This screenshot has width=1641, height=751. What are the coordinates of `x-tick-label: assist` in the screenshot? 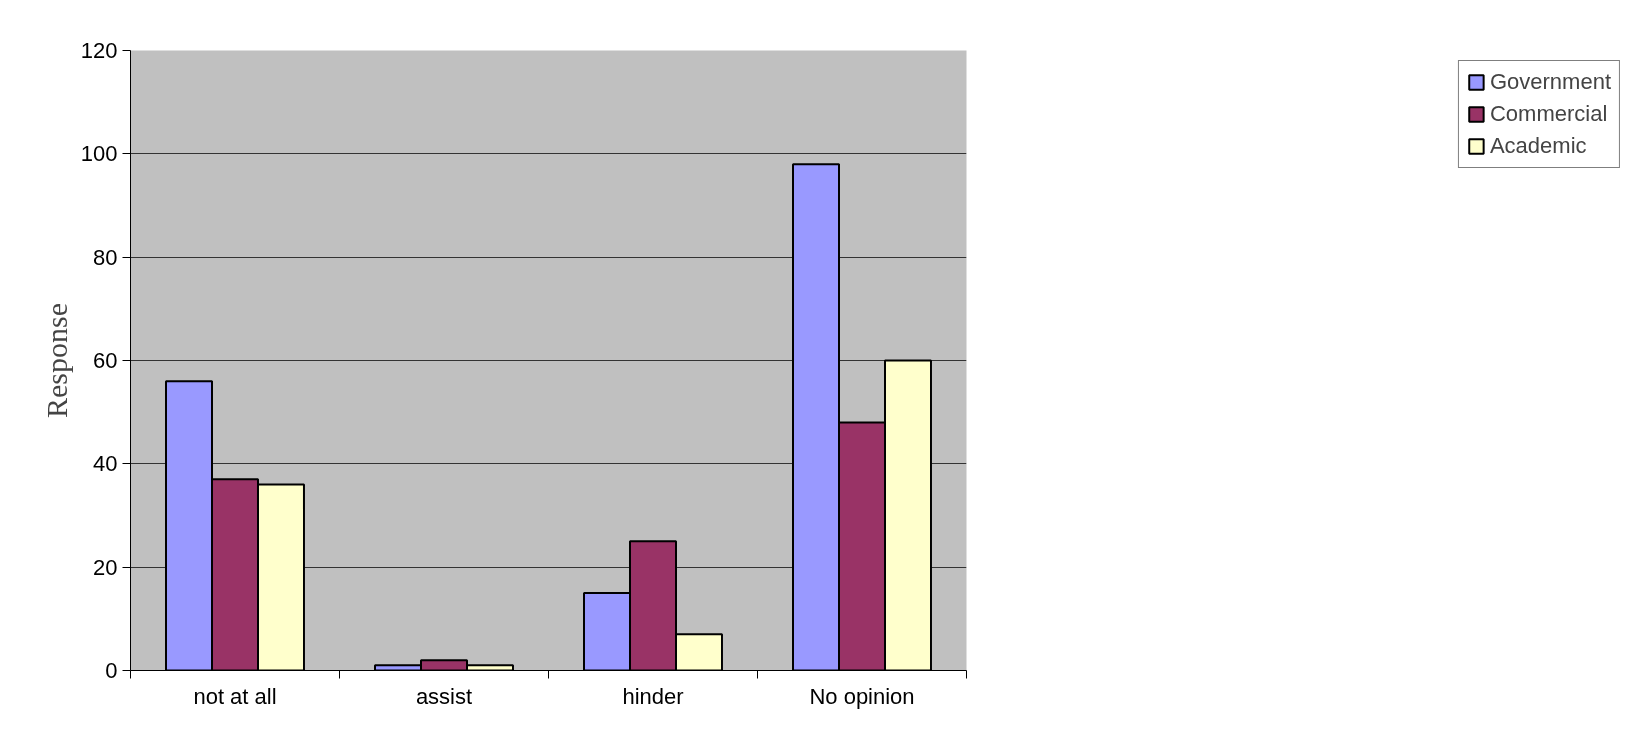 It's located at (444, 696).